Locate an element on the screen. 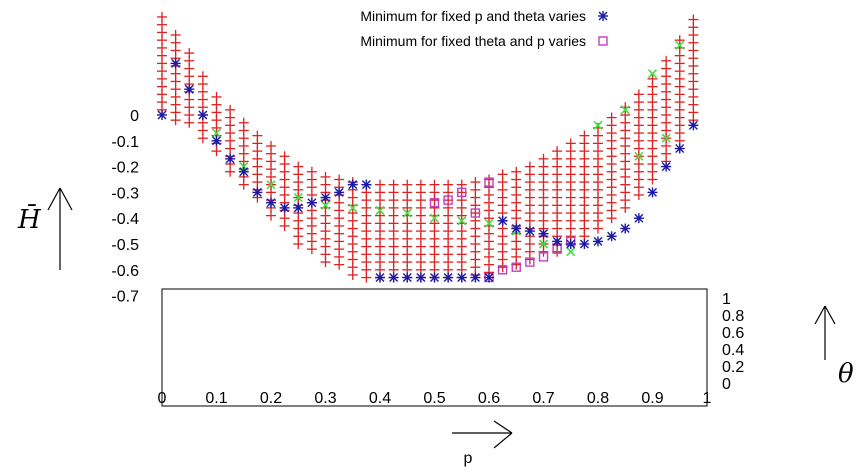 Image resolution: width=860 pixels, height=470 pixels. x-tick-label: 0.7 is located at coordinates (543, 398).